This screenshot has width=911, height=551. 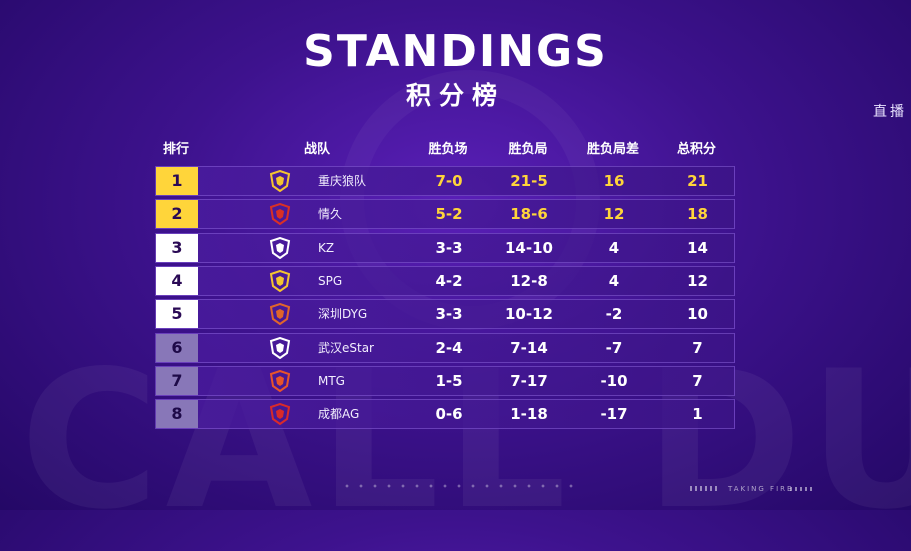 What do you see at coordinates (343, 314) in the screenshot?
I see `team-name: 深圳DYG` at bounding box center [343, 314].